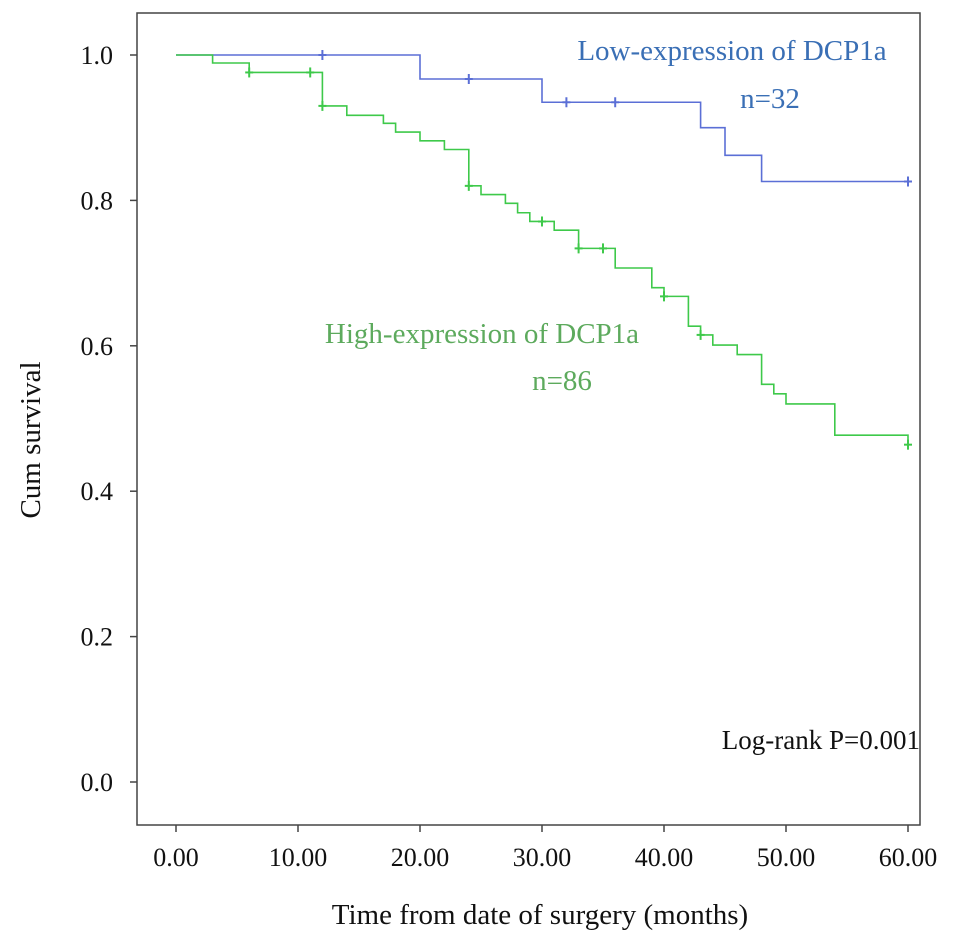 The image size is (969, 944). Describe the element at coordinates (97, 346) in the screenshot. I see `y-tick-label: 0.6` at that location.